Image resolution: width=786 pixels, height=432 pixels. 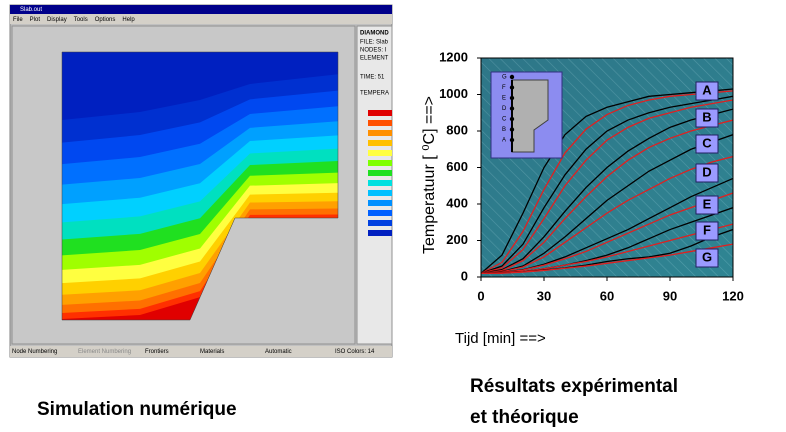 What do you see at coordinates (504, 99) in the screenshot?
I see `inset-label: E` at bounding box center [504, 99].